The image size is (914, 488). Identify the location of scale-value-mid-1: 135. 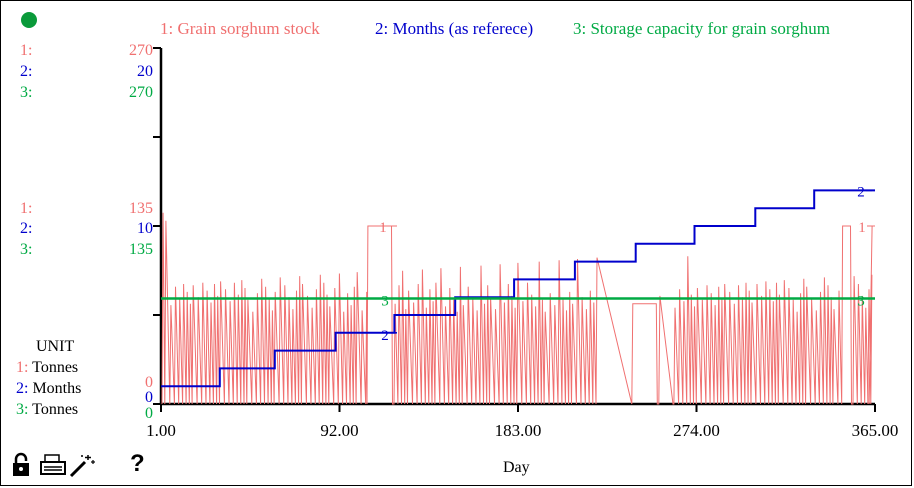
(141, 208).